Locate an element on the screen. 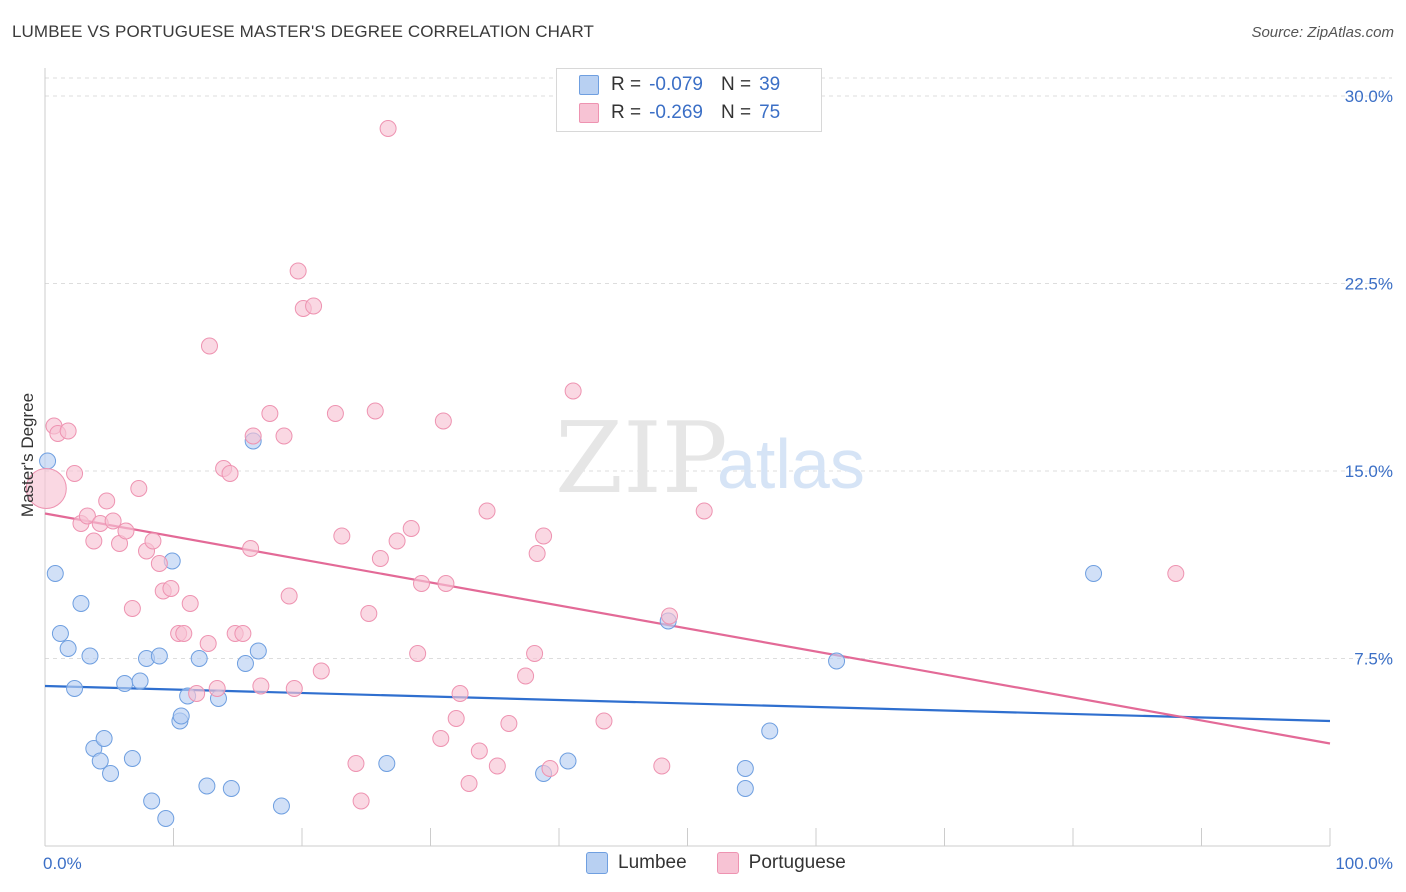 The image size is (1406, 892). n-value: 75 is located at coordinates (770, 112).